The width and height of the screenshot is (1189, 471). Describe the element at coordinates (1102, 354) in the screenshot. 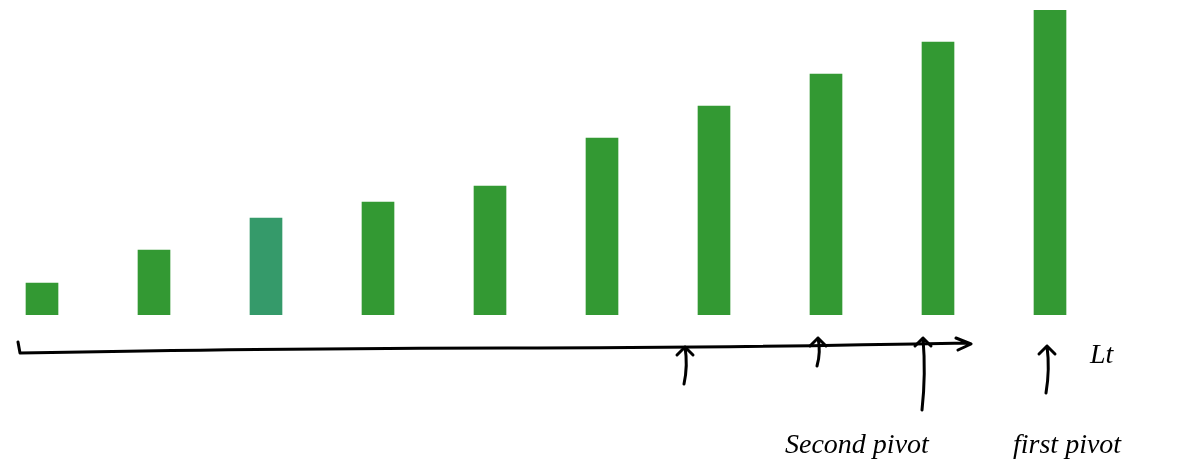

I see `text: Lt` at that location.